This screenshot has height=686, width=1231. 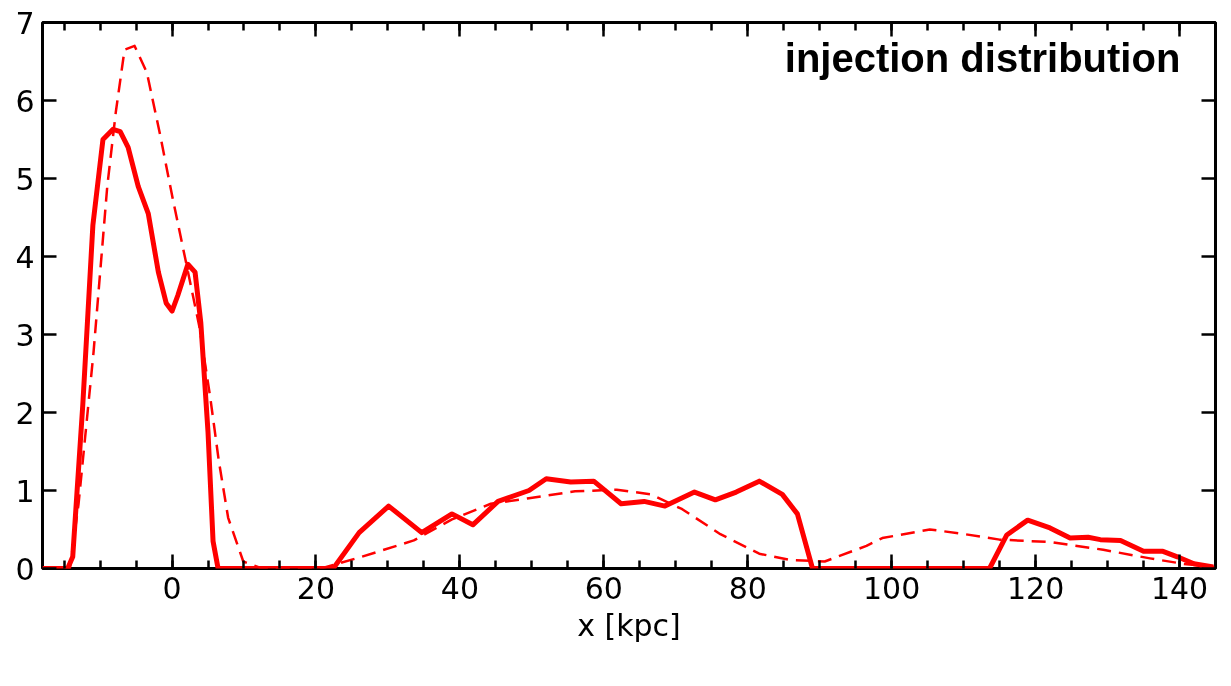 What do you see at coordinates (747, 588) in the screenshot?
I see `x-tick-label: 80` at bounding box center [747, 588].